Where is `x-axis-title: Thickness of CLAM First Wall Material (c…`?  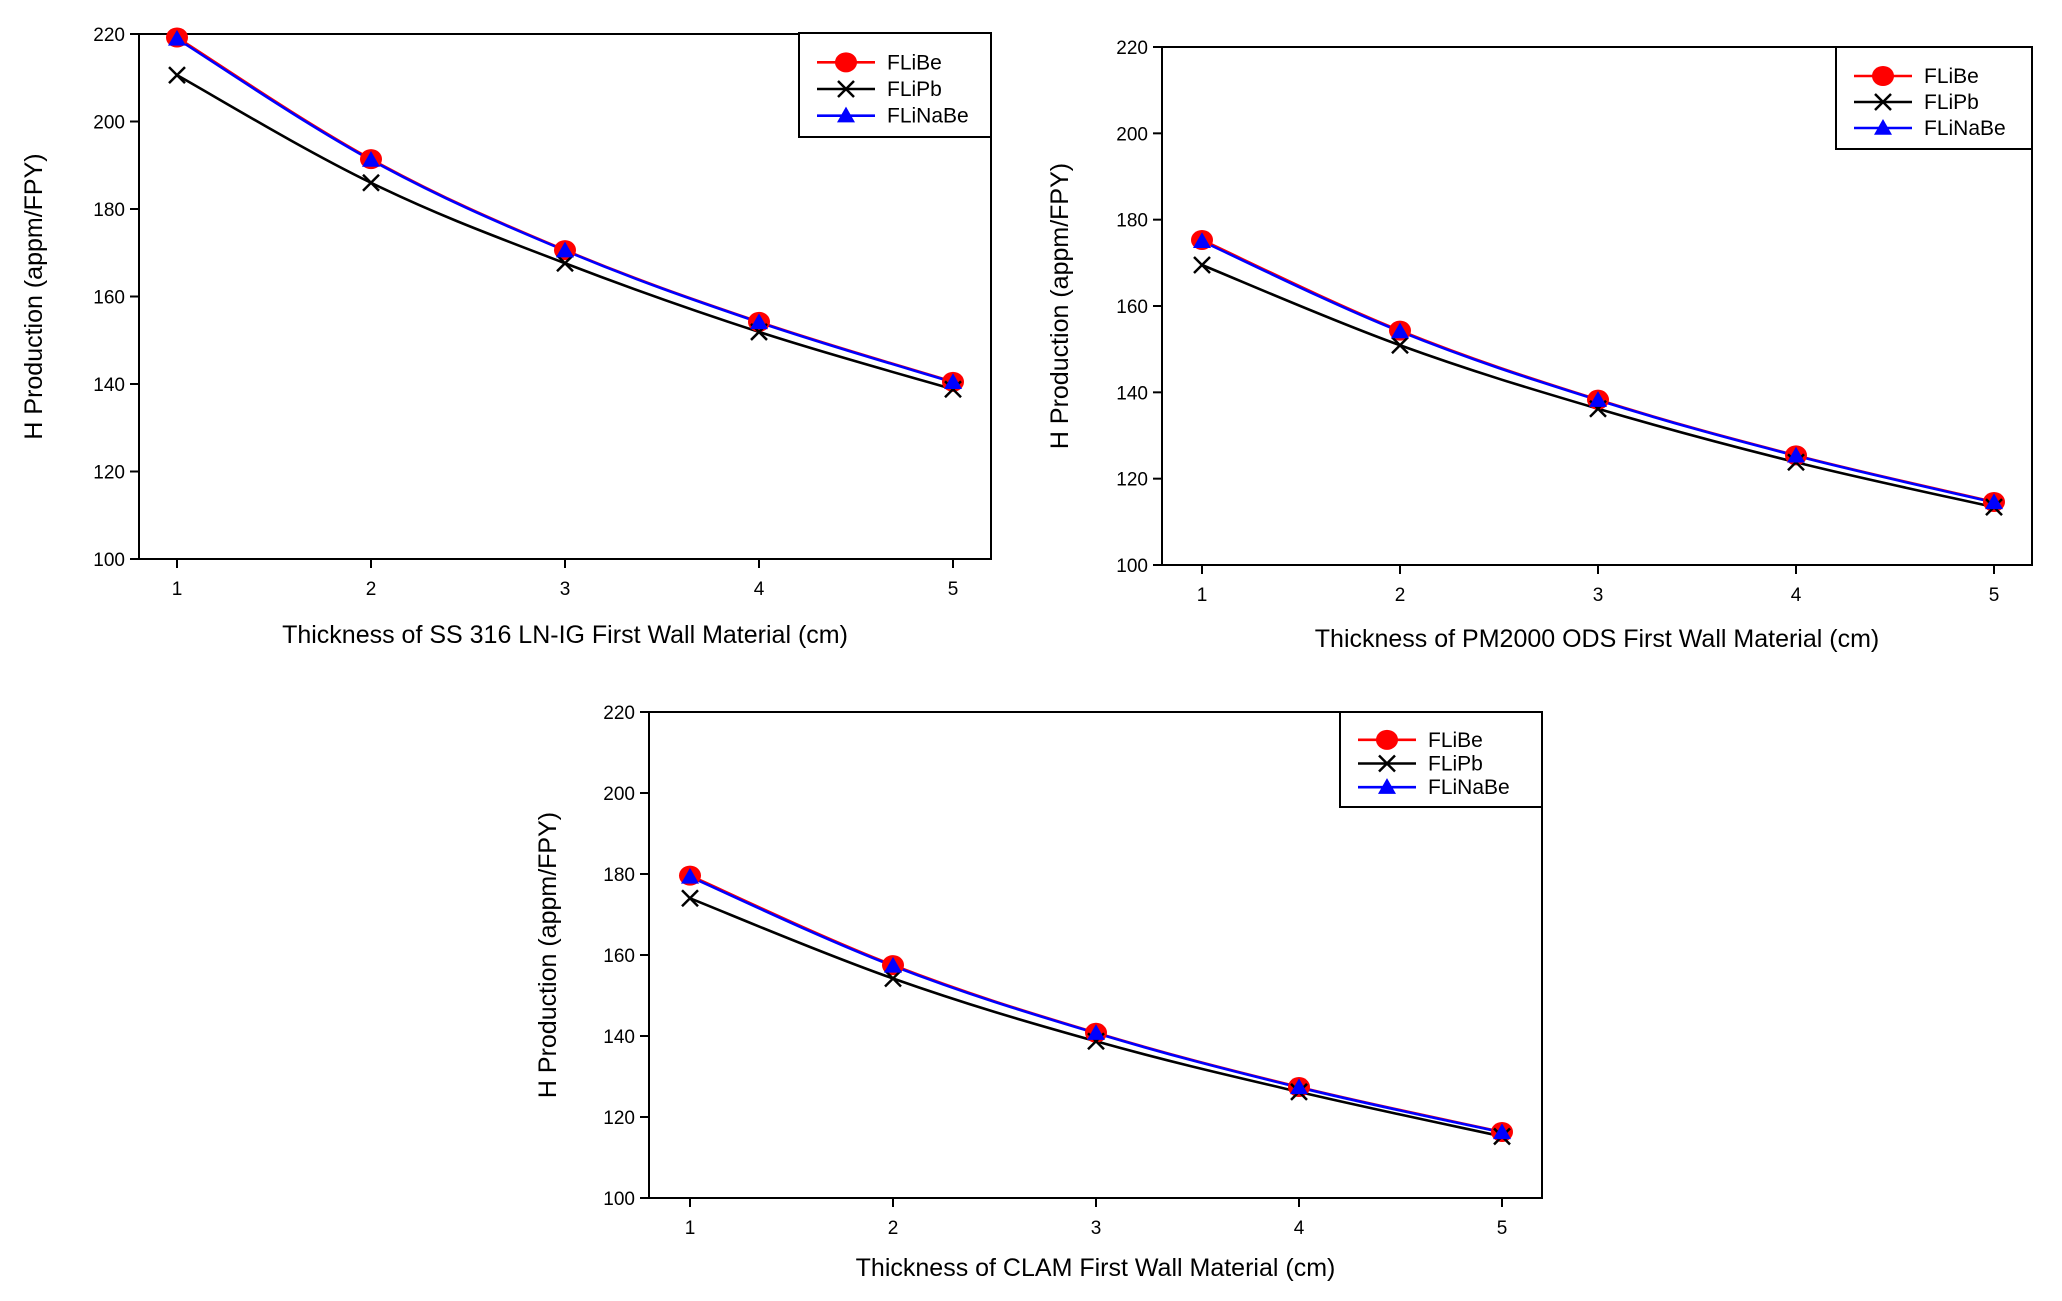 x-axis-title: Thickness of CLAM First Wall Material (c… is located at coordinates (1096, 1268).